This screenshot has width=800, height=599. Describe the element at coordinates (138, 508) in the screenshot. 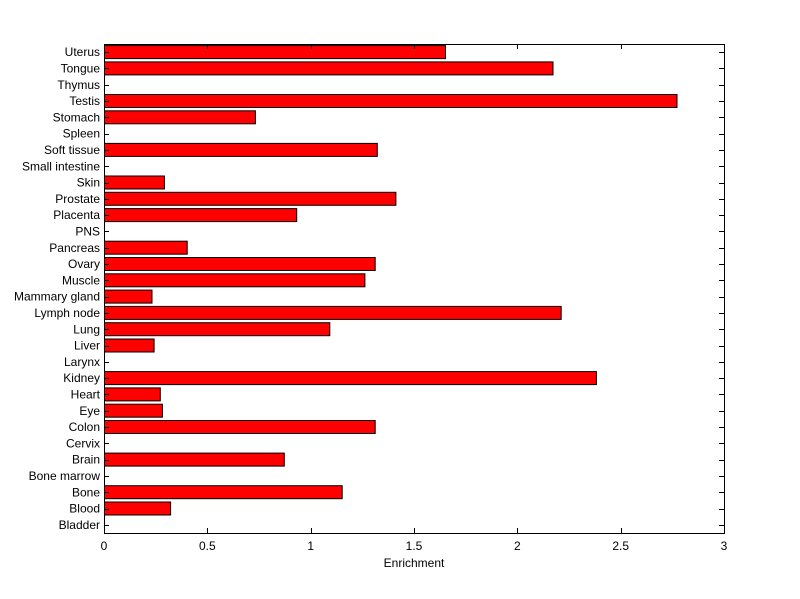

I see `bar-blood` at that location.